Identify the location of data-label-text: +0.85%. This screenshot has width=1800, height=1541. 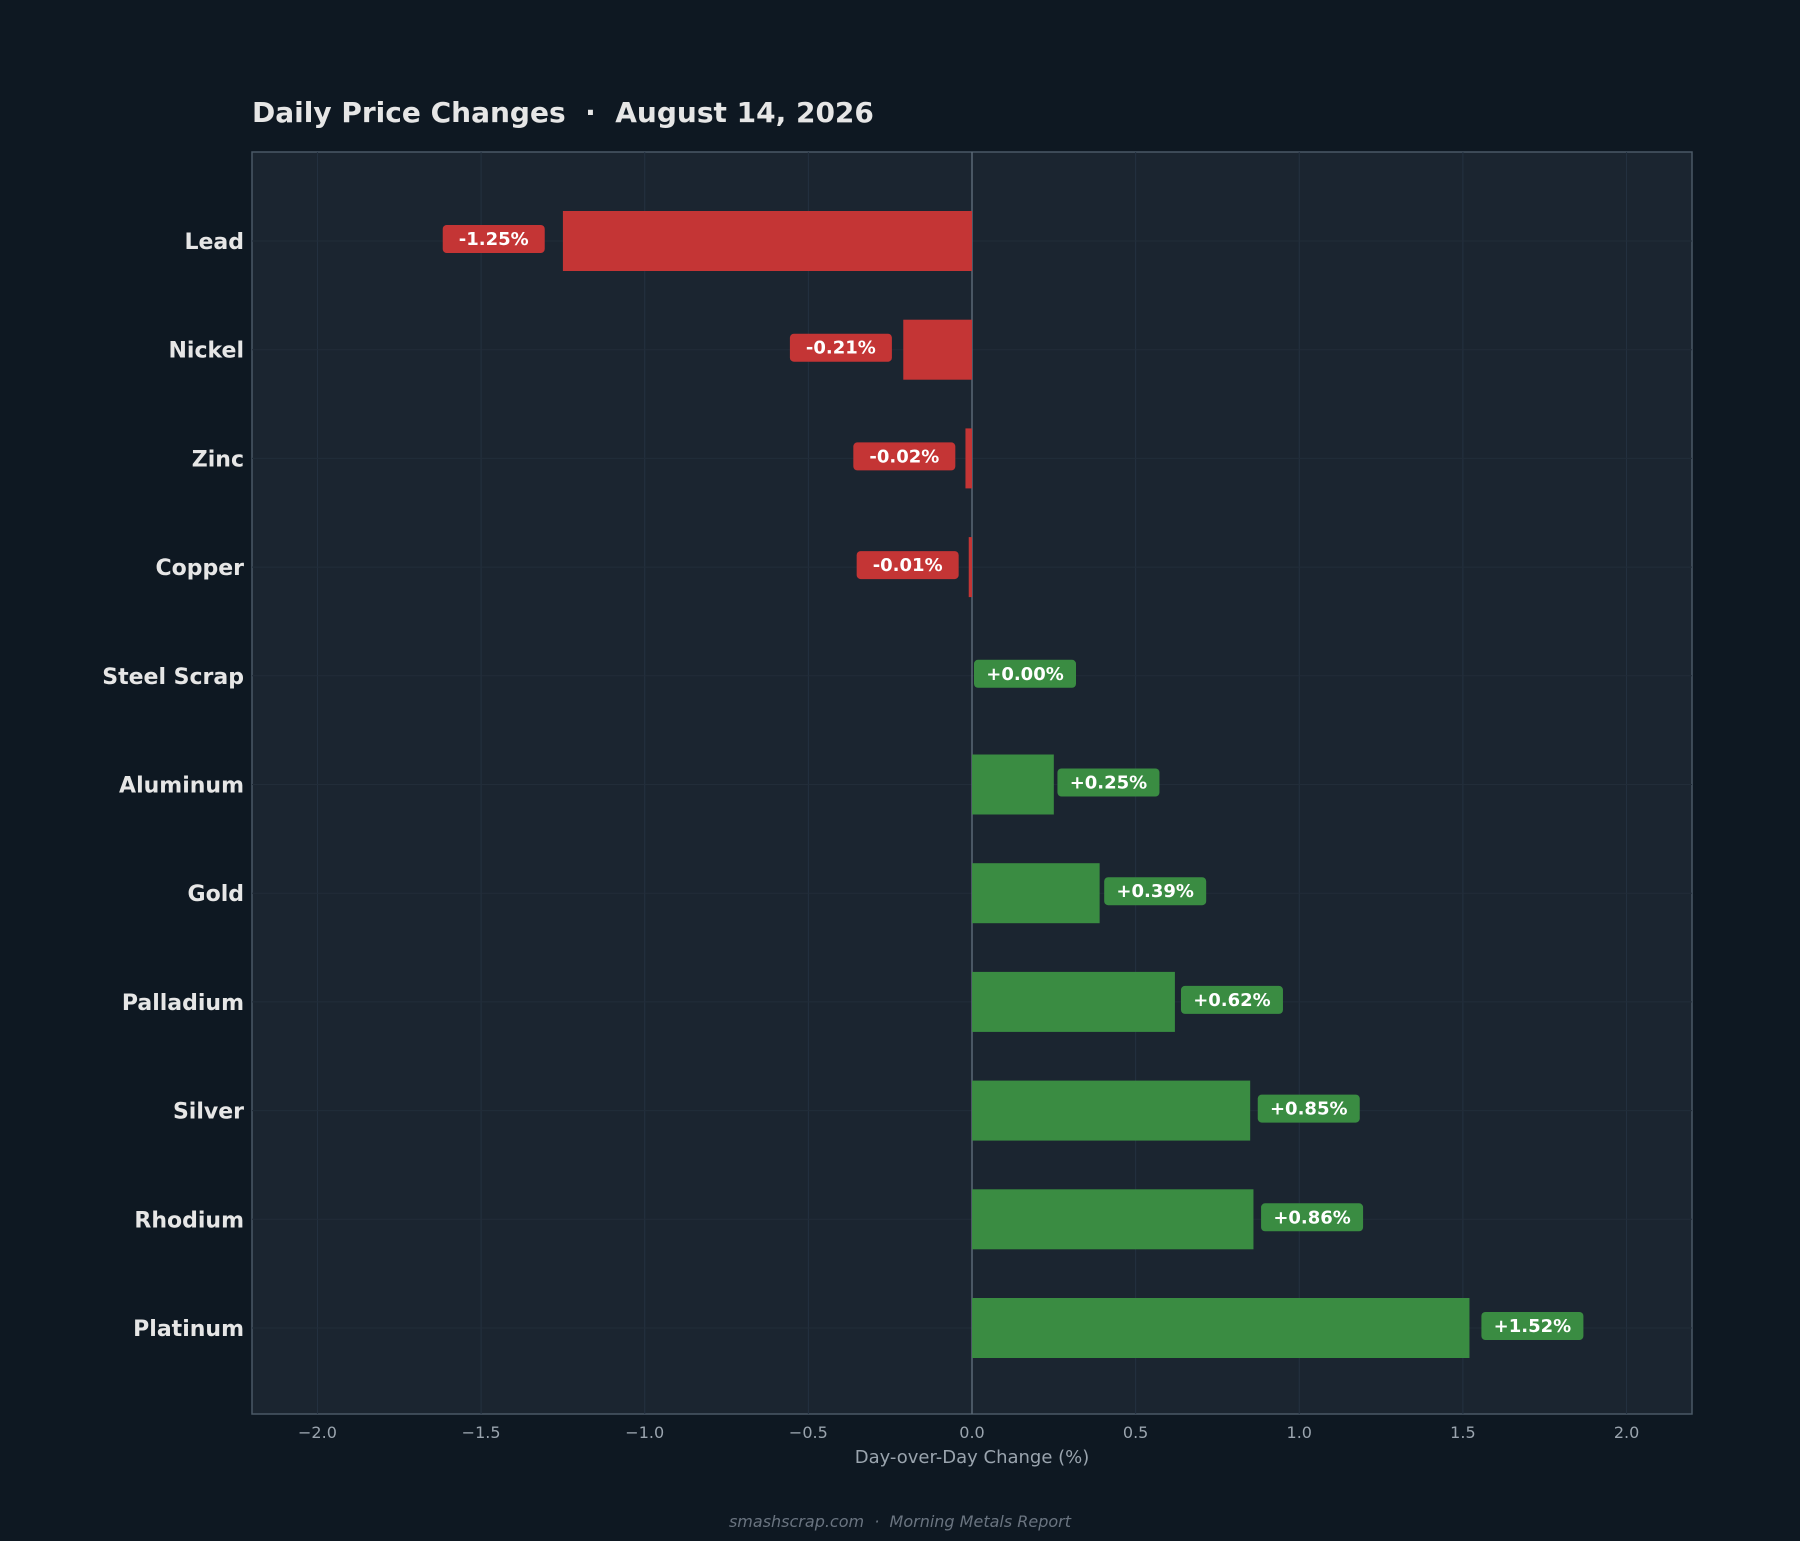
(1309, 1109).